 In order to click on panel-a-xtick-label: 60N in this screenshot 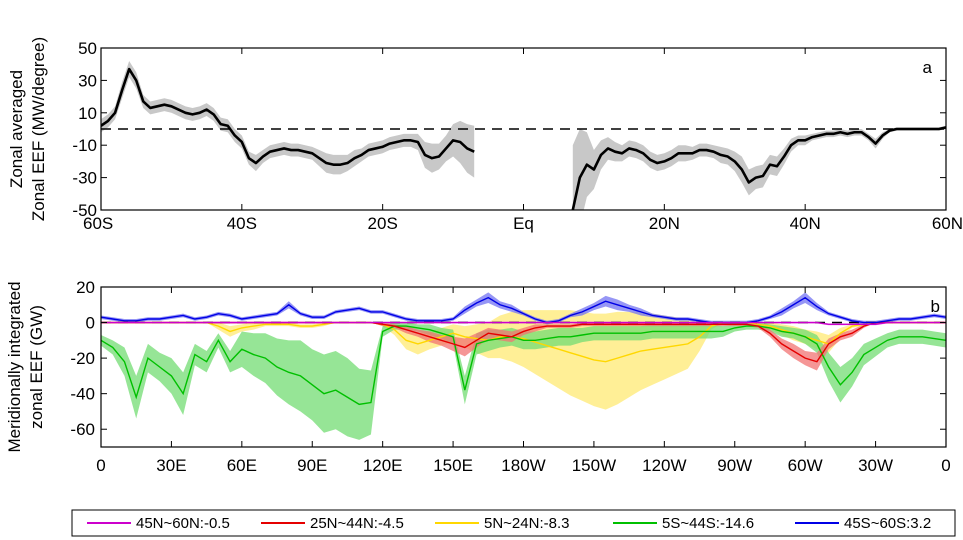, I will do `click(947, 223)`.